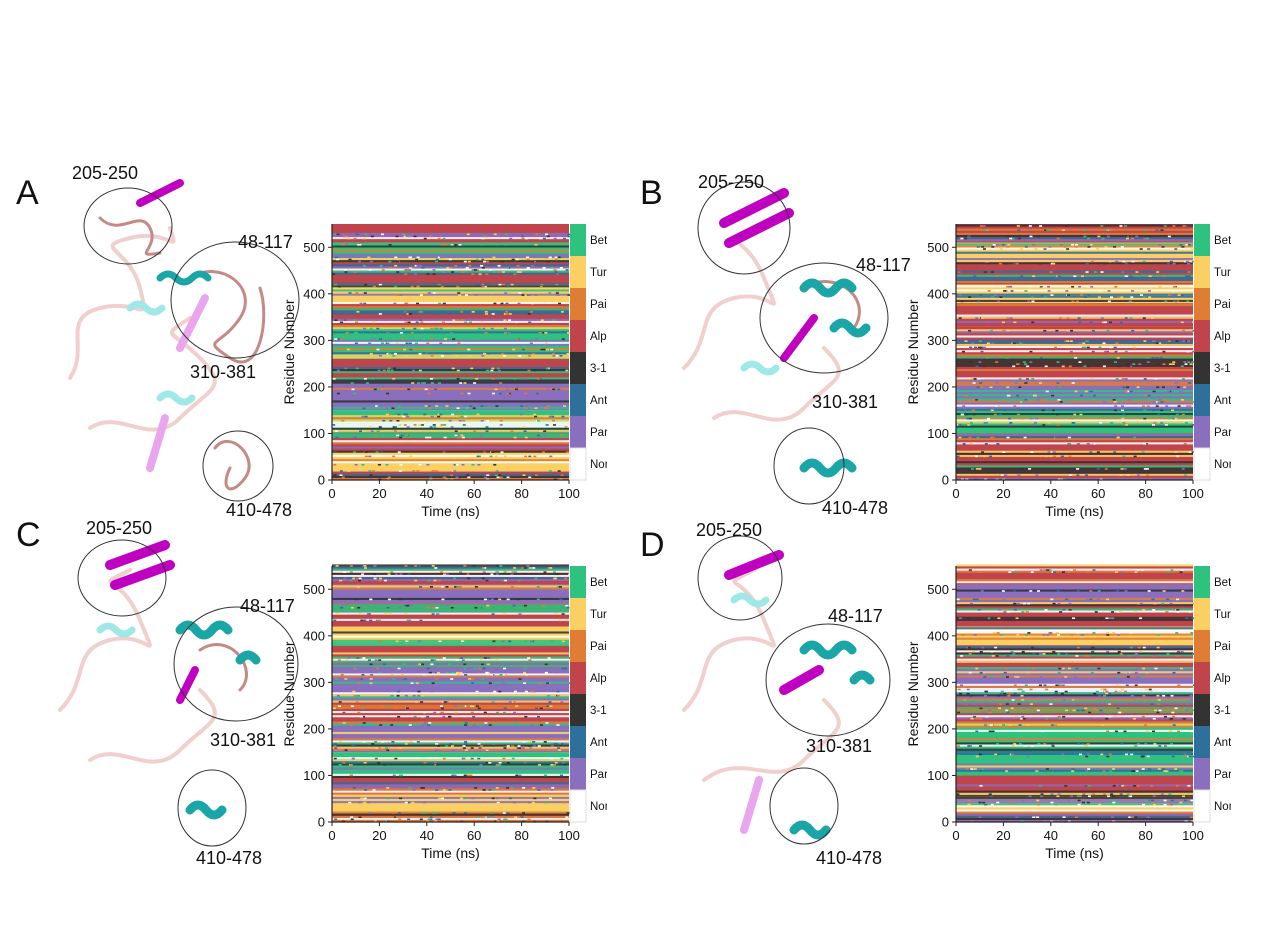 The image size is (1269, 952). I want to click on legend-label: 3-10 Helix, so click(598, 711).